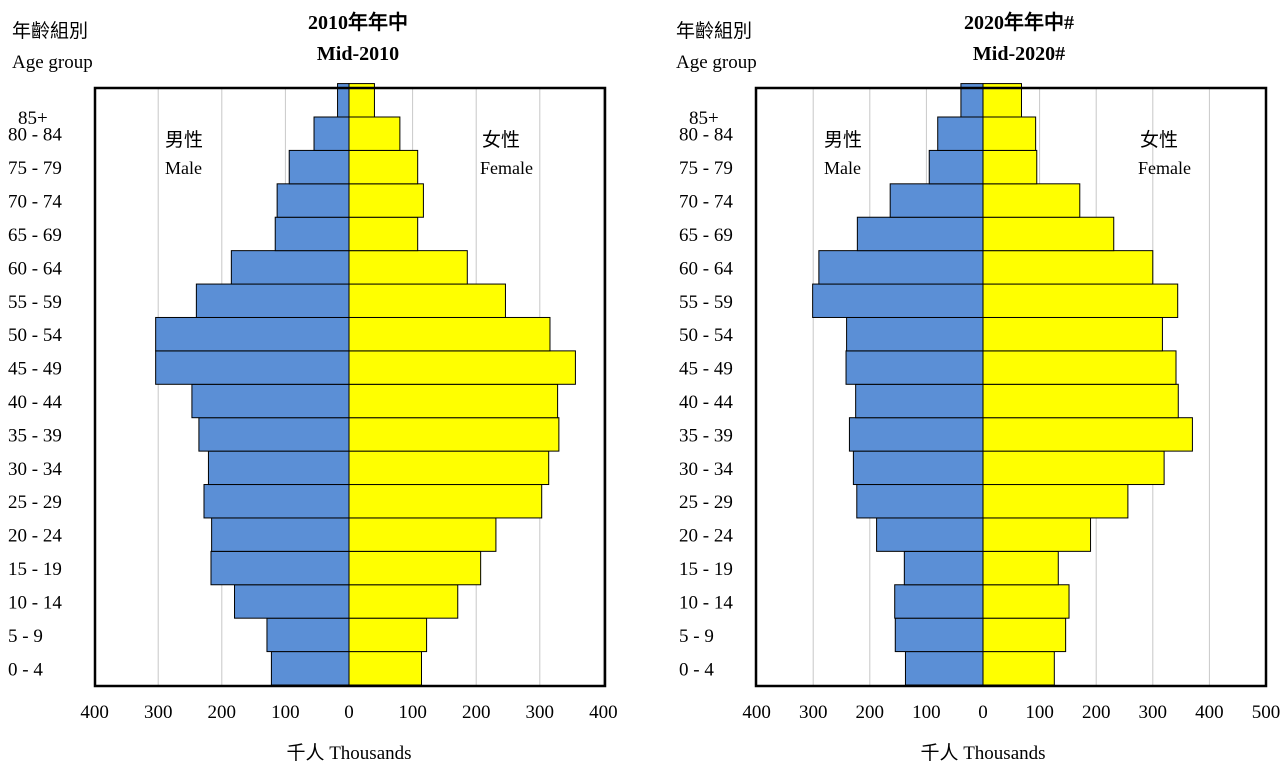  Describe the element at coordinates (25, 636) in the screenshot. I see `age-group-label: 5 - 9` at that location.